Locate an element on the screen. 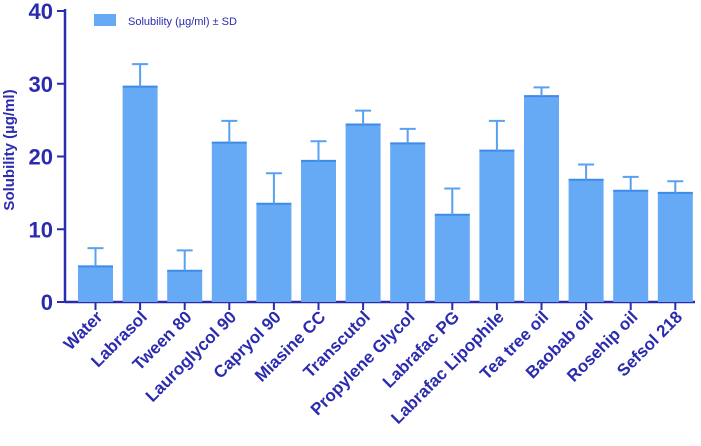 The height and width of the screenshot is (446, 701). legend-swatch is located at coordinates (105, 20).